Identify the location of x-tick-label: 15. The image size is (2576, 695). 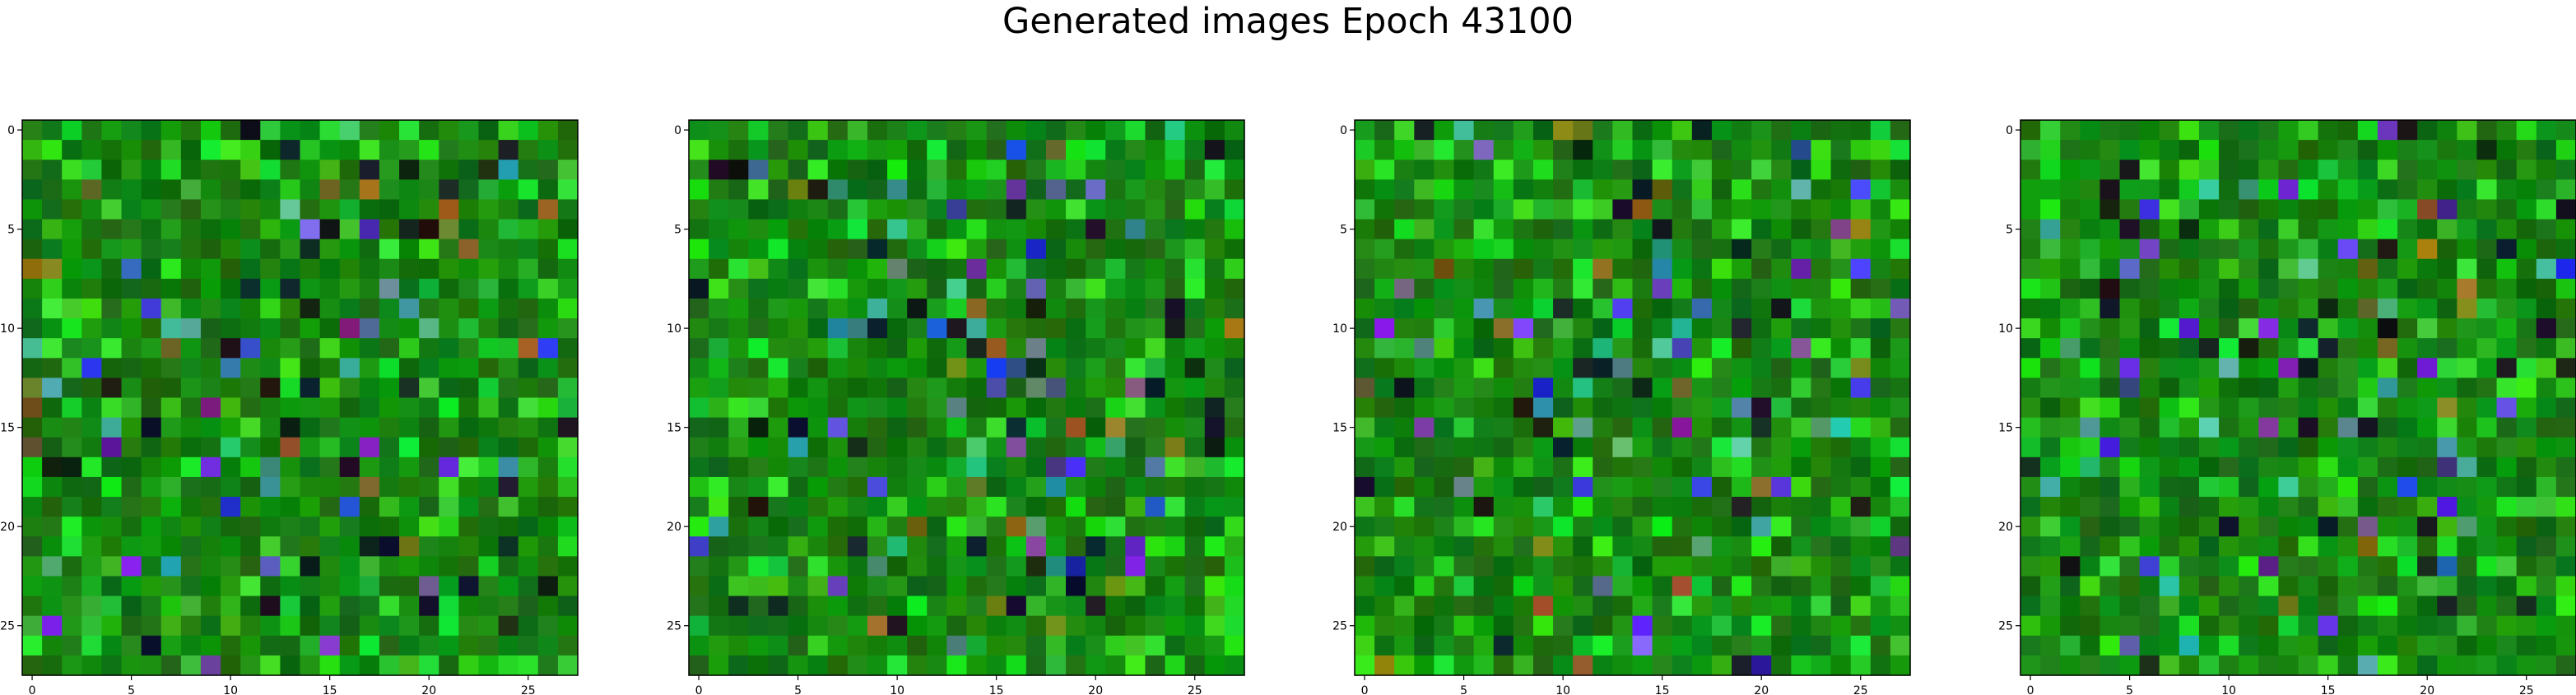
(330, 689).